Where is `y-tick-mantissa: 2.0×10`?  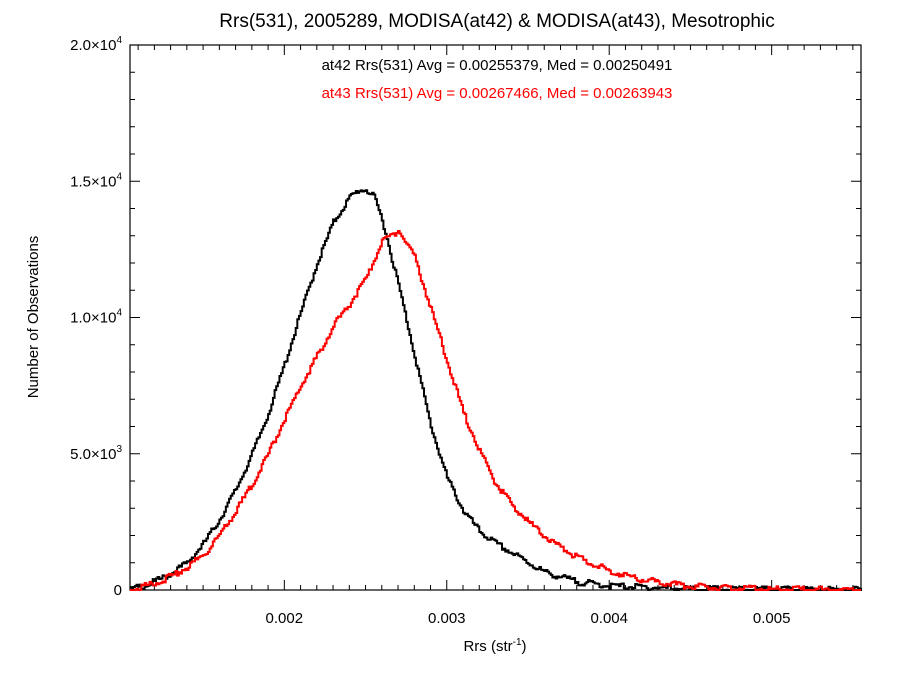
y-tick-mantissa: 2.0×10 is located at coordinates (93, 45).